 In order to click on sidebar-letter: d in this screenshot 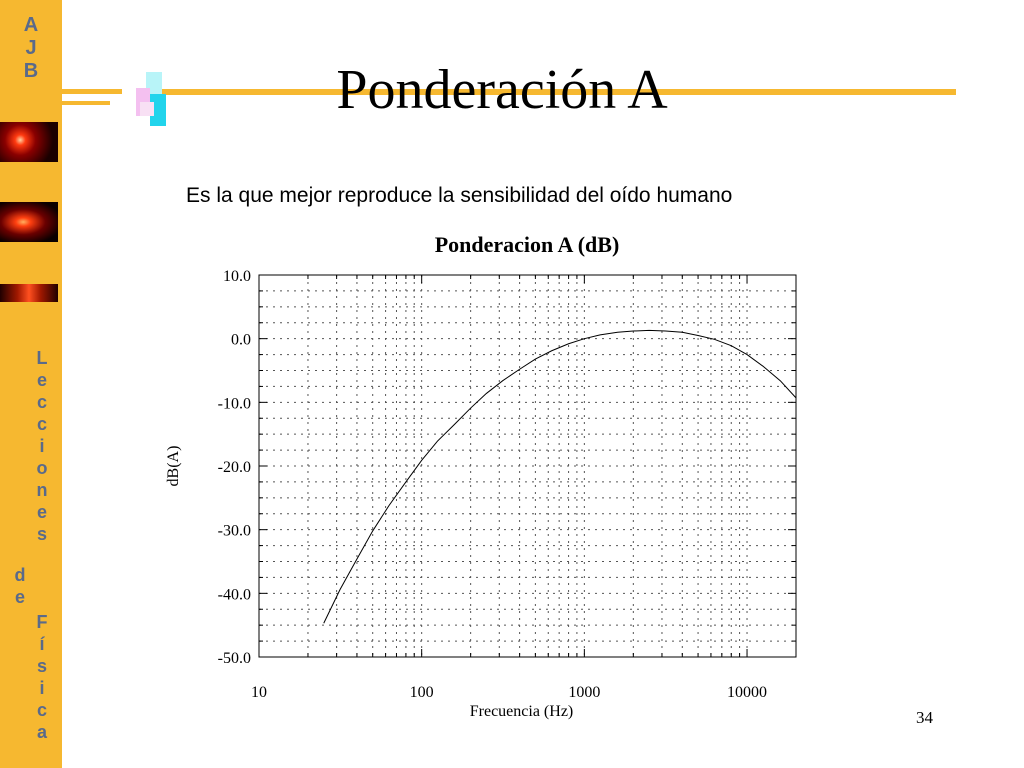, I will do `click(20, 575)`.